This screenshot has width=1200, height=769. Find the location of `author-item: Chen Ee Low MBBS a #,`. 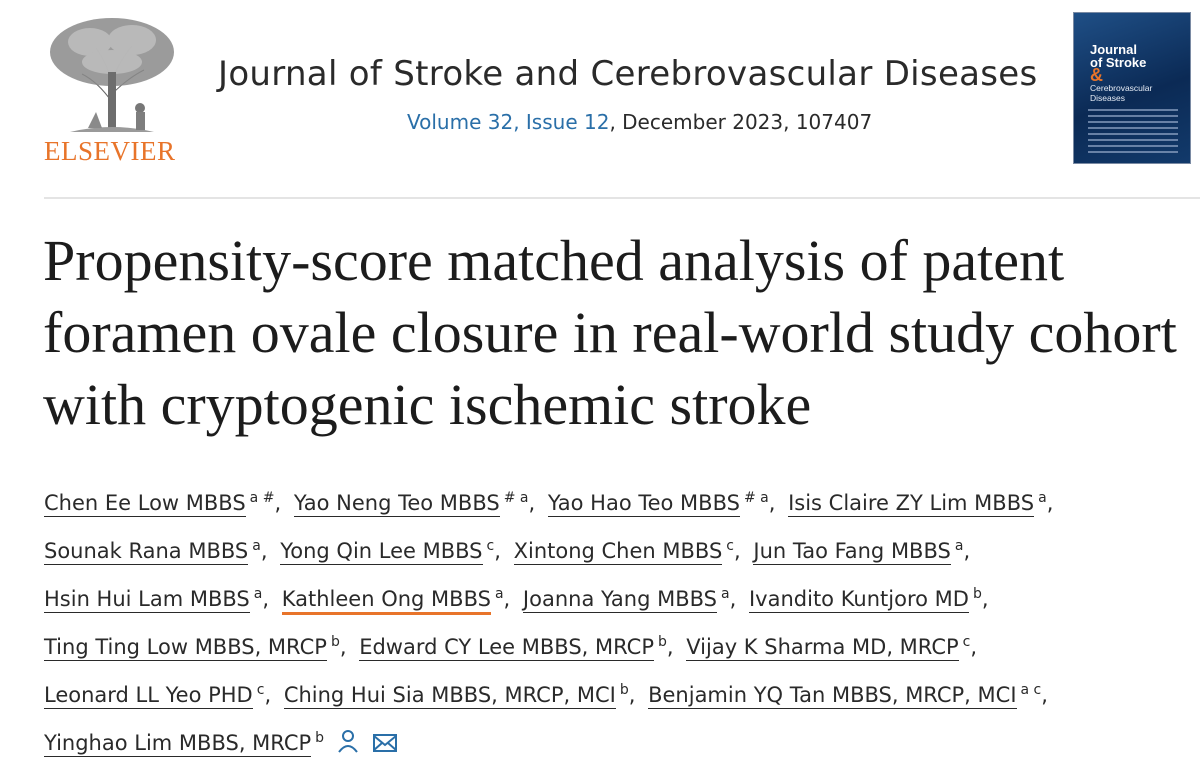

author-item: Chen Ee Low MBBS a #, is located at coordinates (165, 503).